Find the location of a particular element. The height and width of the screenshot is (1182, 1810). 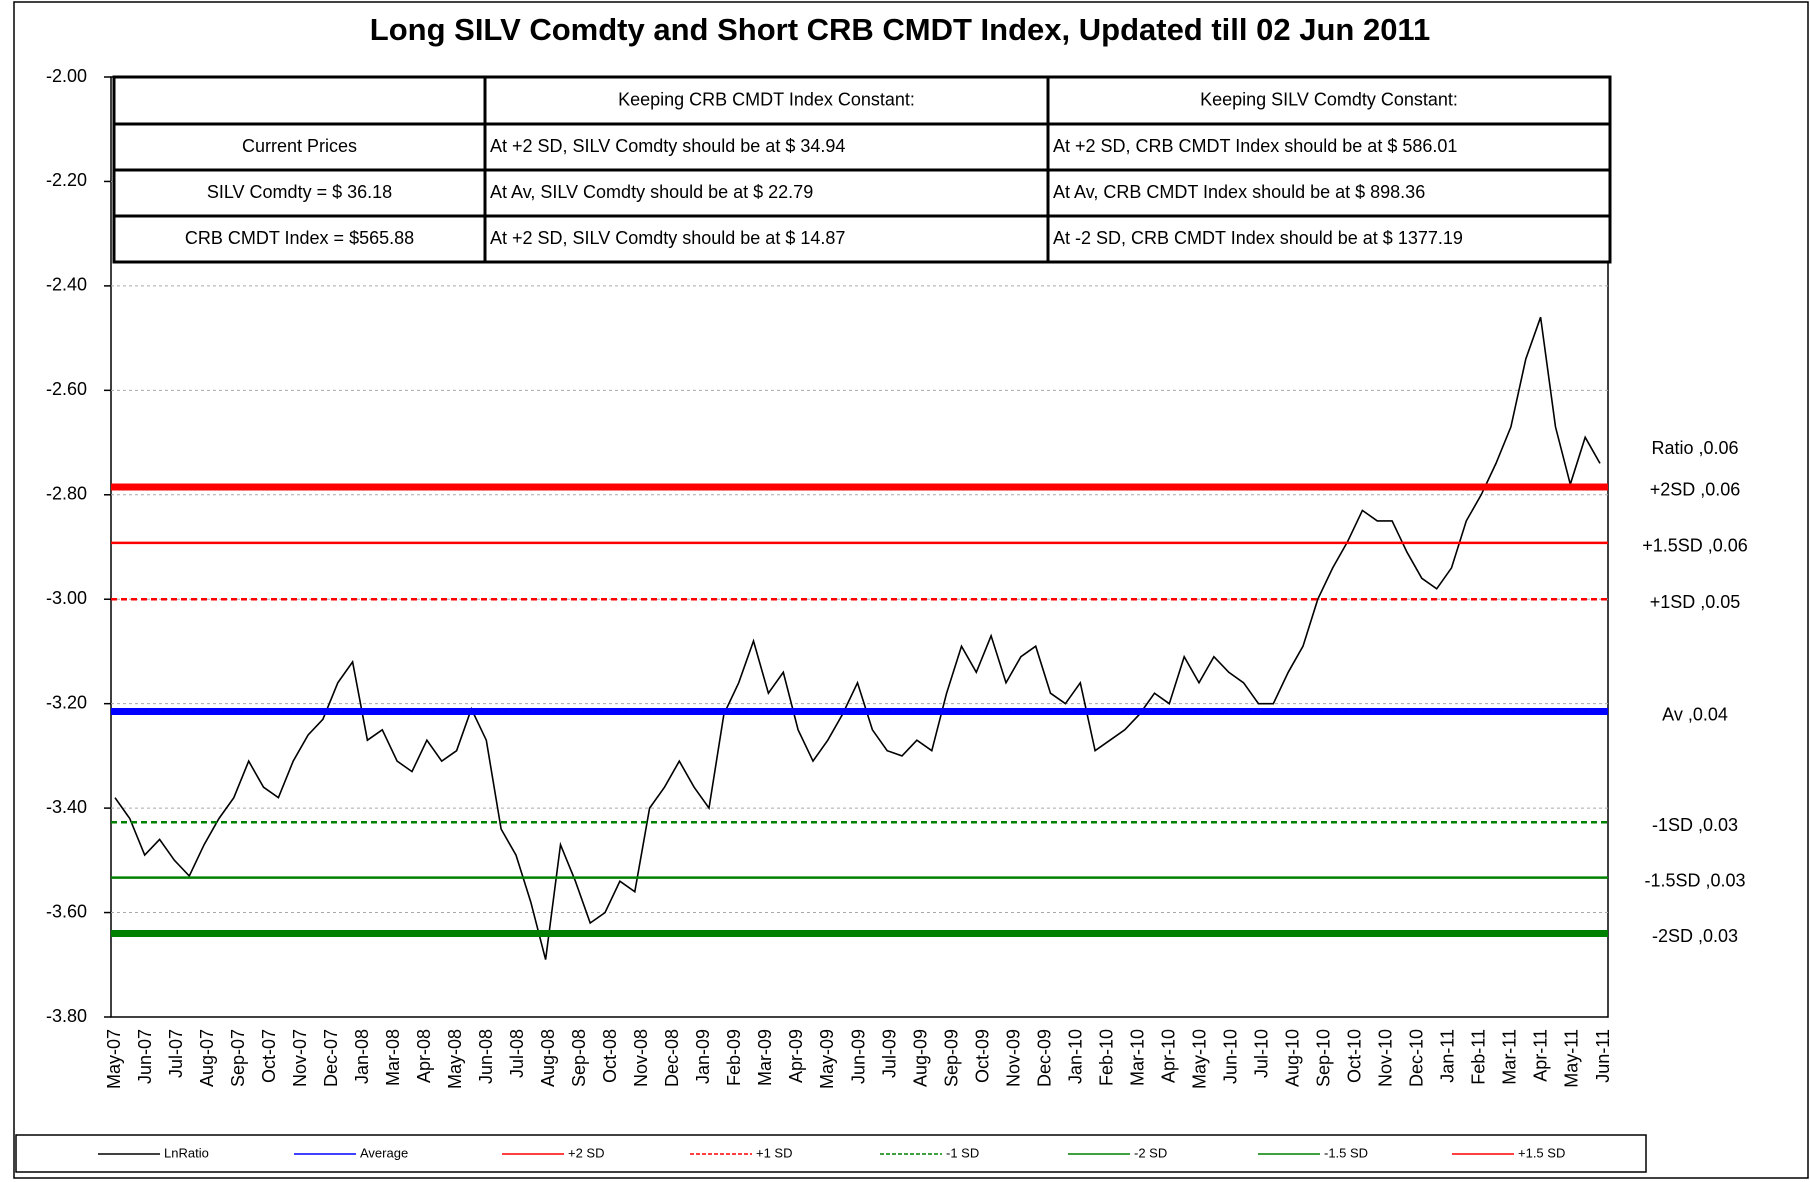

level-label: -2SD ,0.03 is located at coordinates (1695, 936).